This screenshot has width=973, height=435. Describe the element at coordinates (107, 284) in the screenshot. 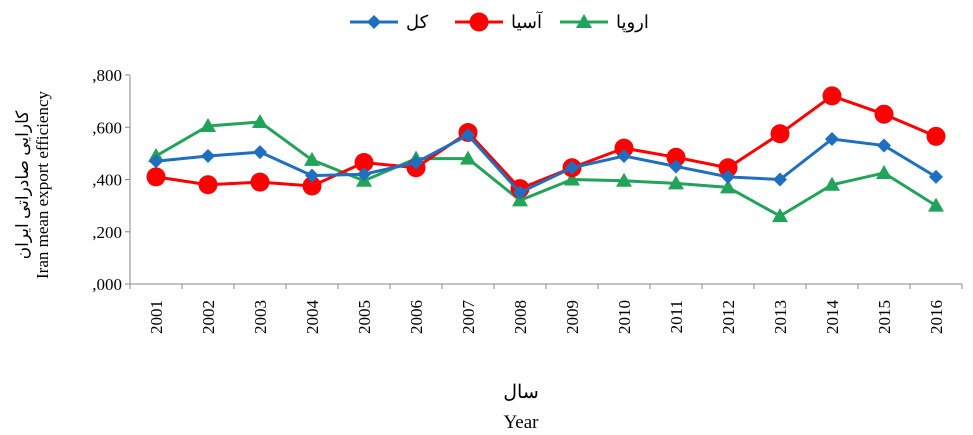

I see `y-tick-label: ,000` at that location.